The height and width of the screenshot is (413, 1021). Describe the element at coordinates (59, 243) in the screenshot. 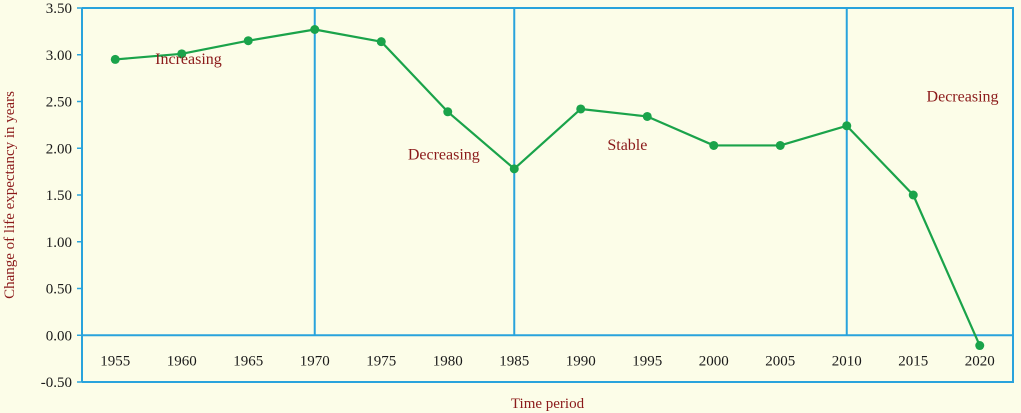

I see `y-tick-label: 1.00` at that location.